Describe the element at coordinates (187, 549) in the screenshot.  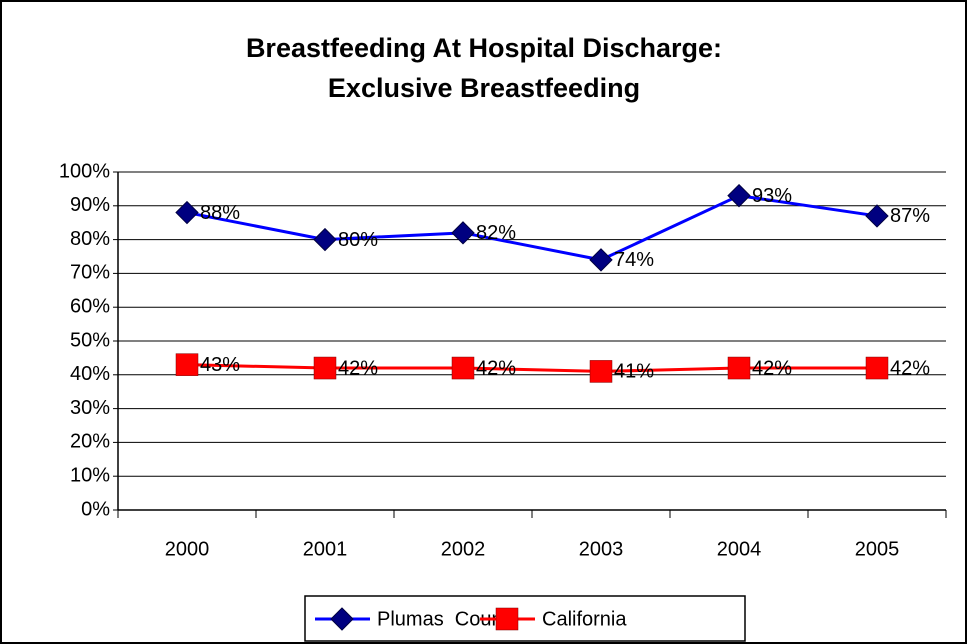
I see `x-tick-label: 2000` at that location.